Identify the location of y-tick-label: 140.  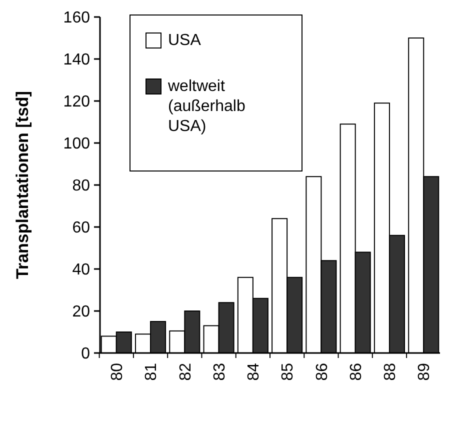
(76, 60).